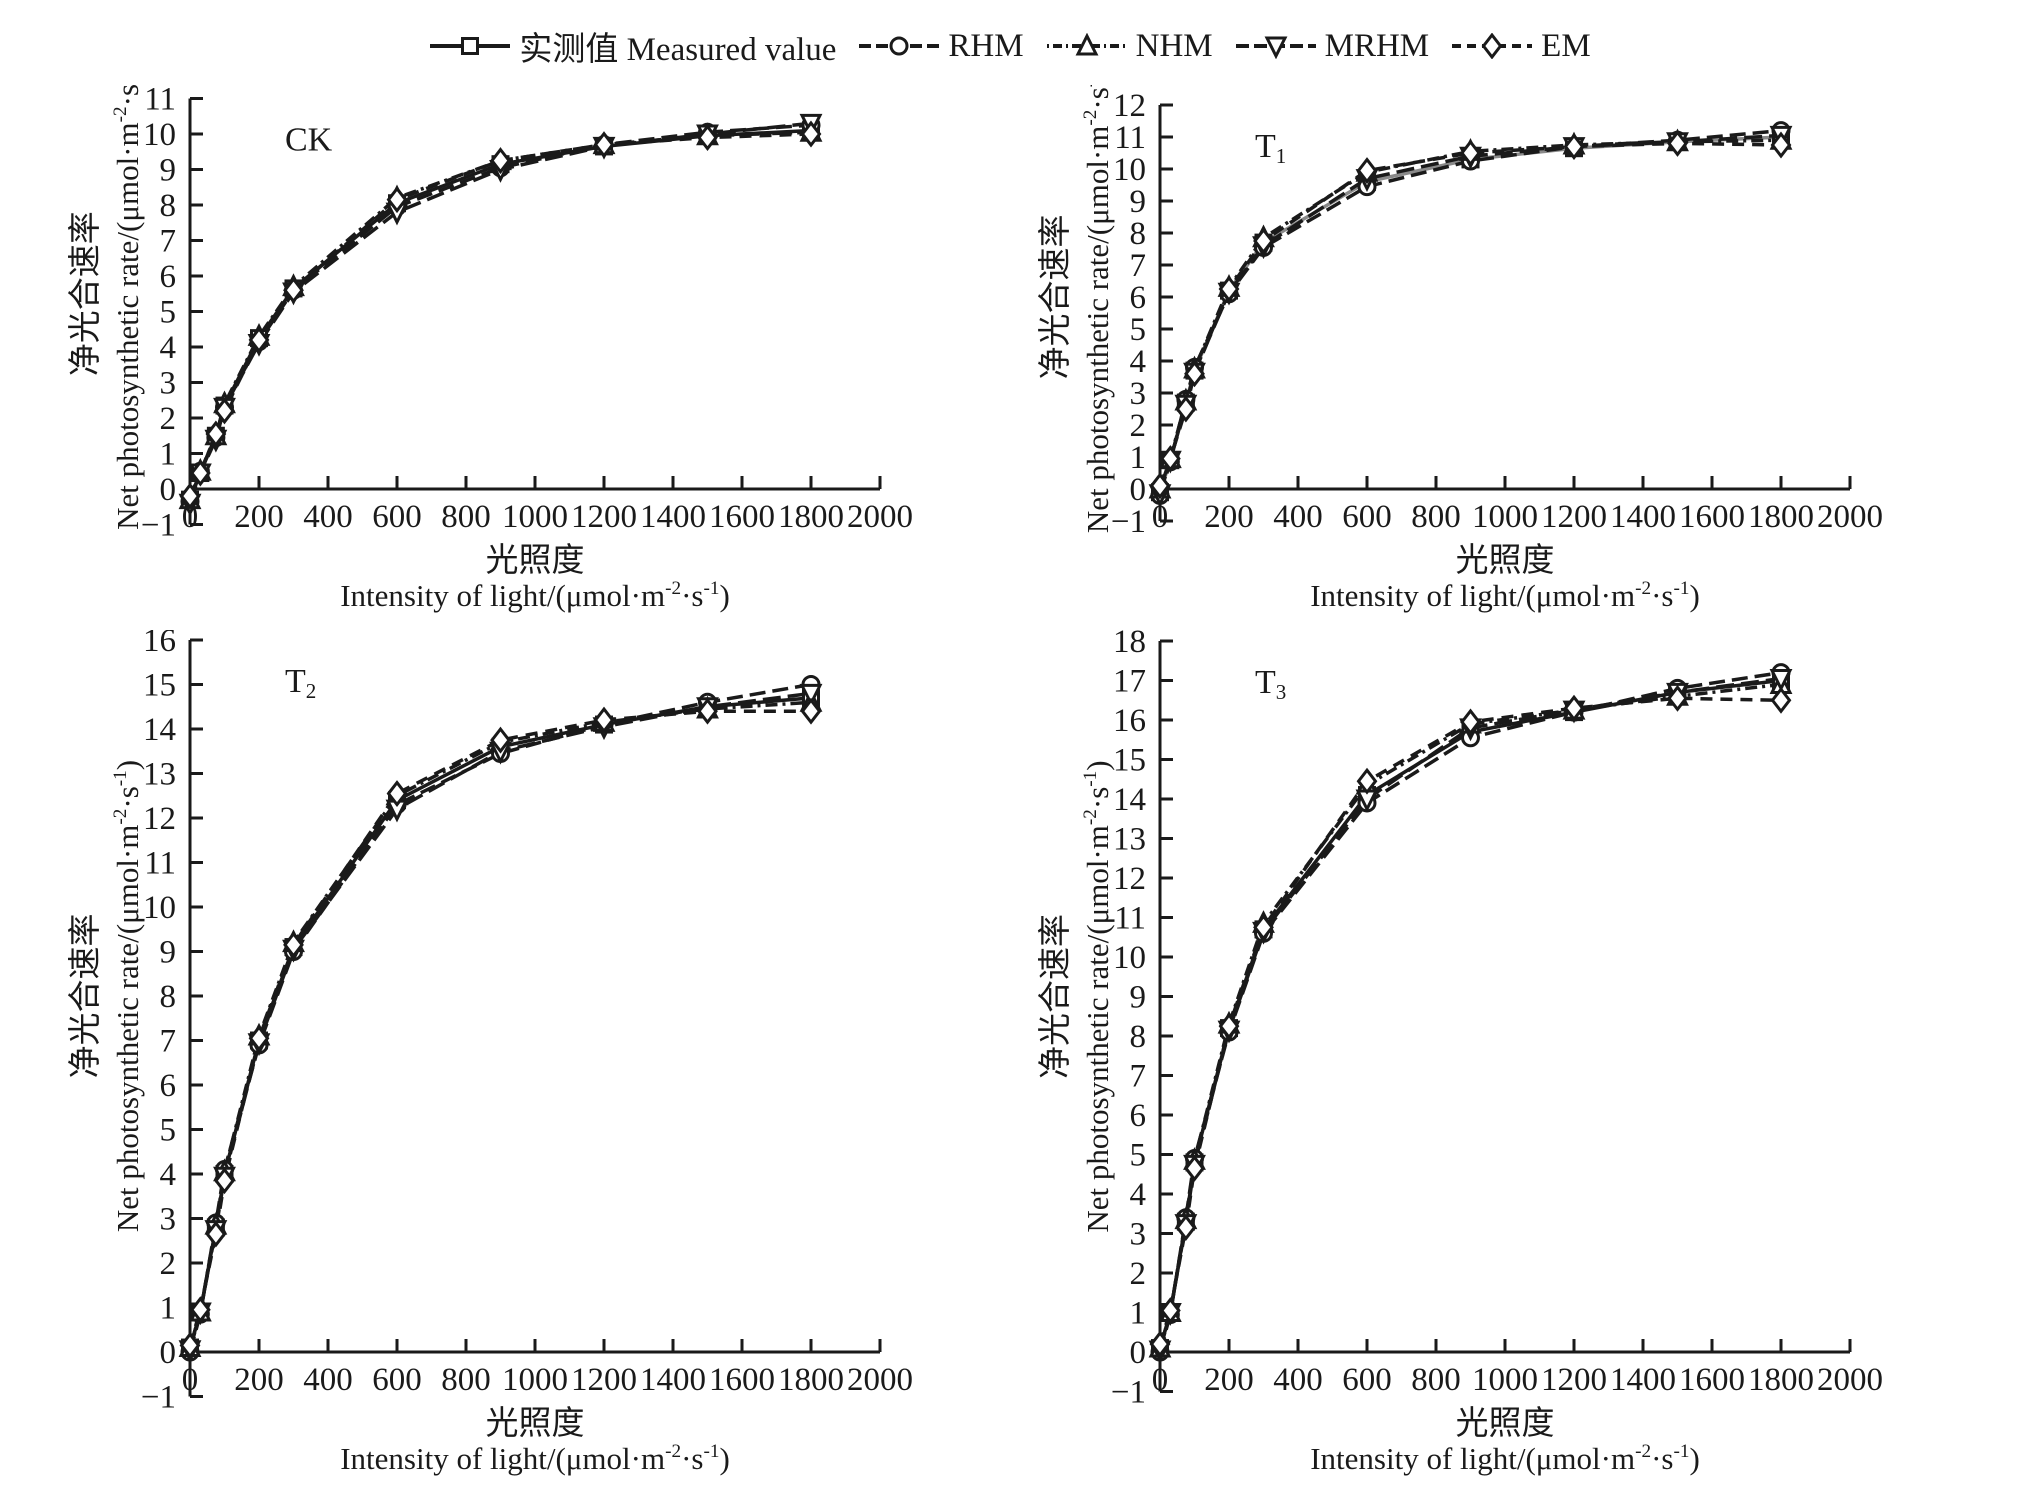 The width and height of the screenshot is (2018, 1503). Describe the element at coordinates (1520, 46) in the screenshot. I see `legend-item-em: EM` at that location.